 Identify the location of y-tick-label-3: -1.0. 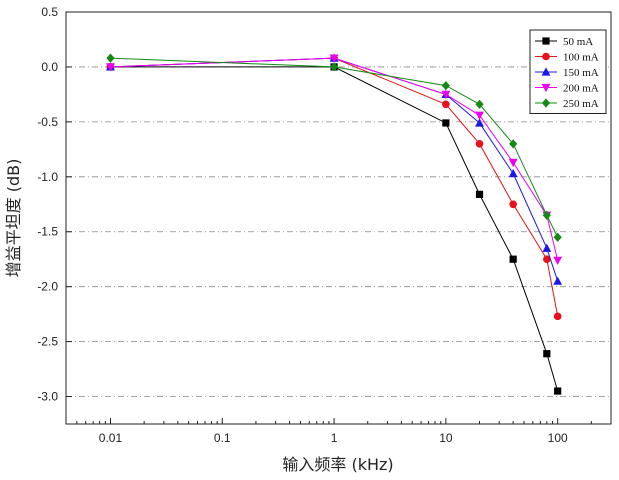
(47, 177).